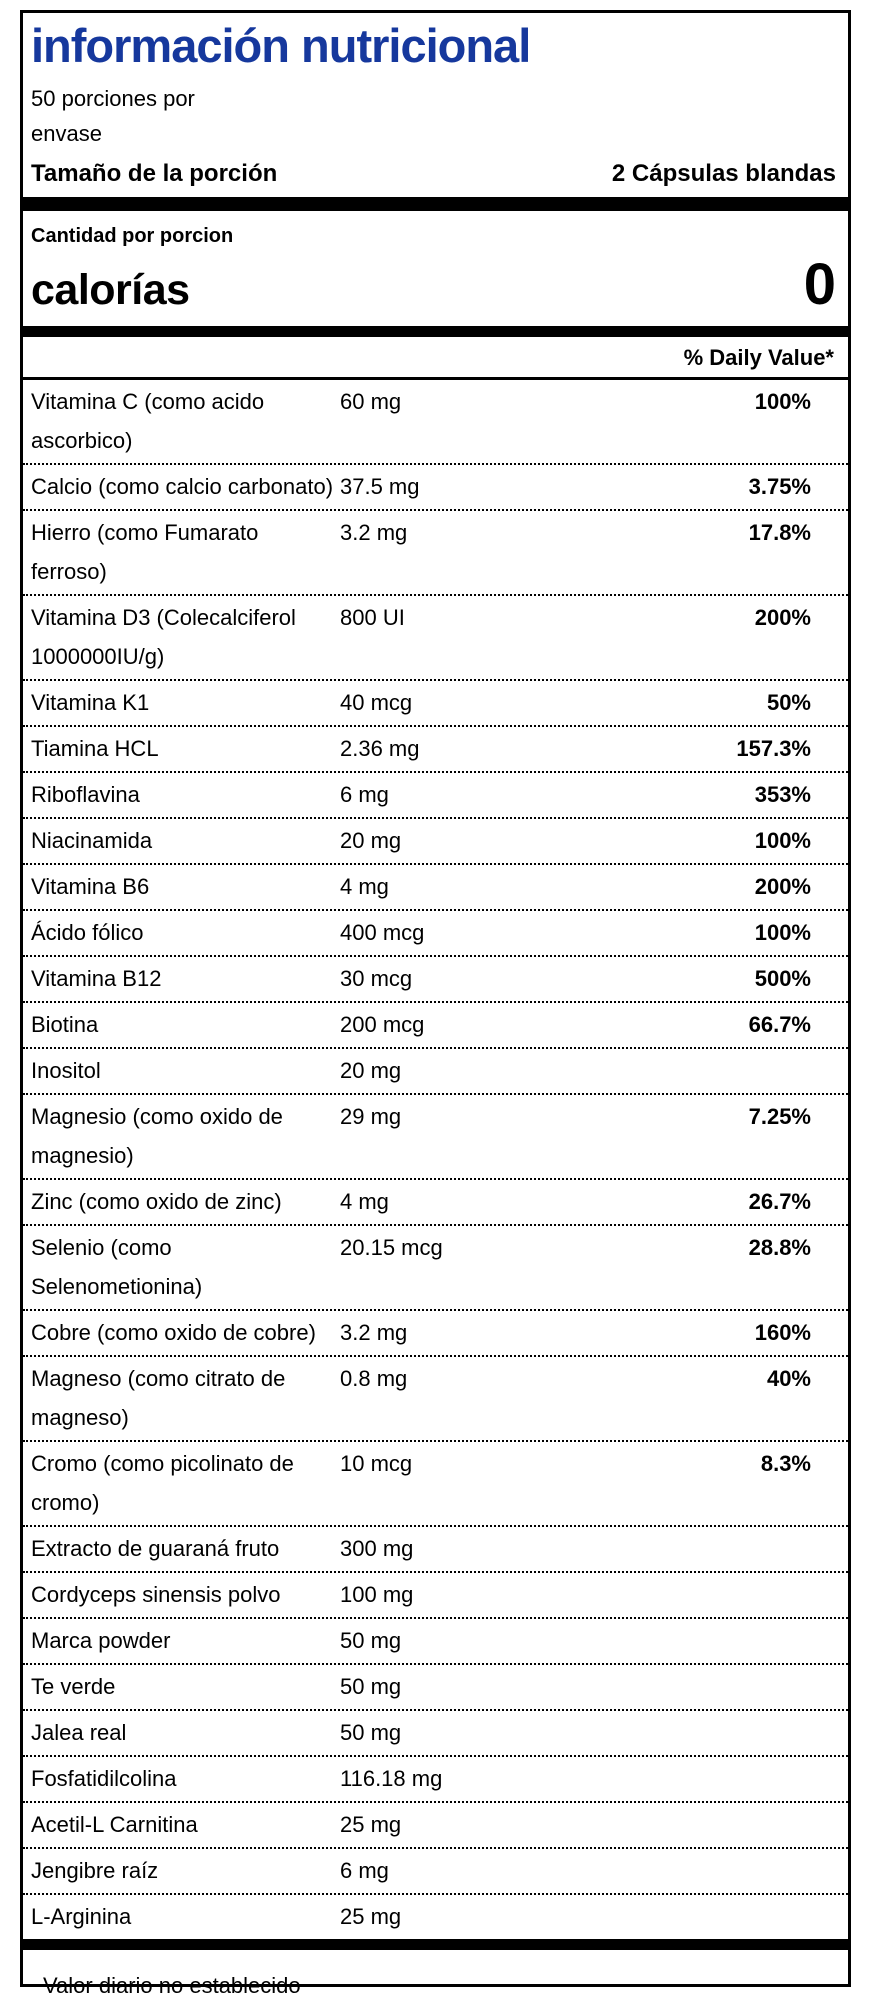  What do you see at coordinates (371, 1916) in the screenshot?
I see `nutrient-amount: 25 mg` at bounding box center [371, 1916].